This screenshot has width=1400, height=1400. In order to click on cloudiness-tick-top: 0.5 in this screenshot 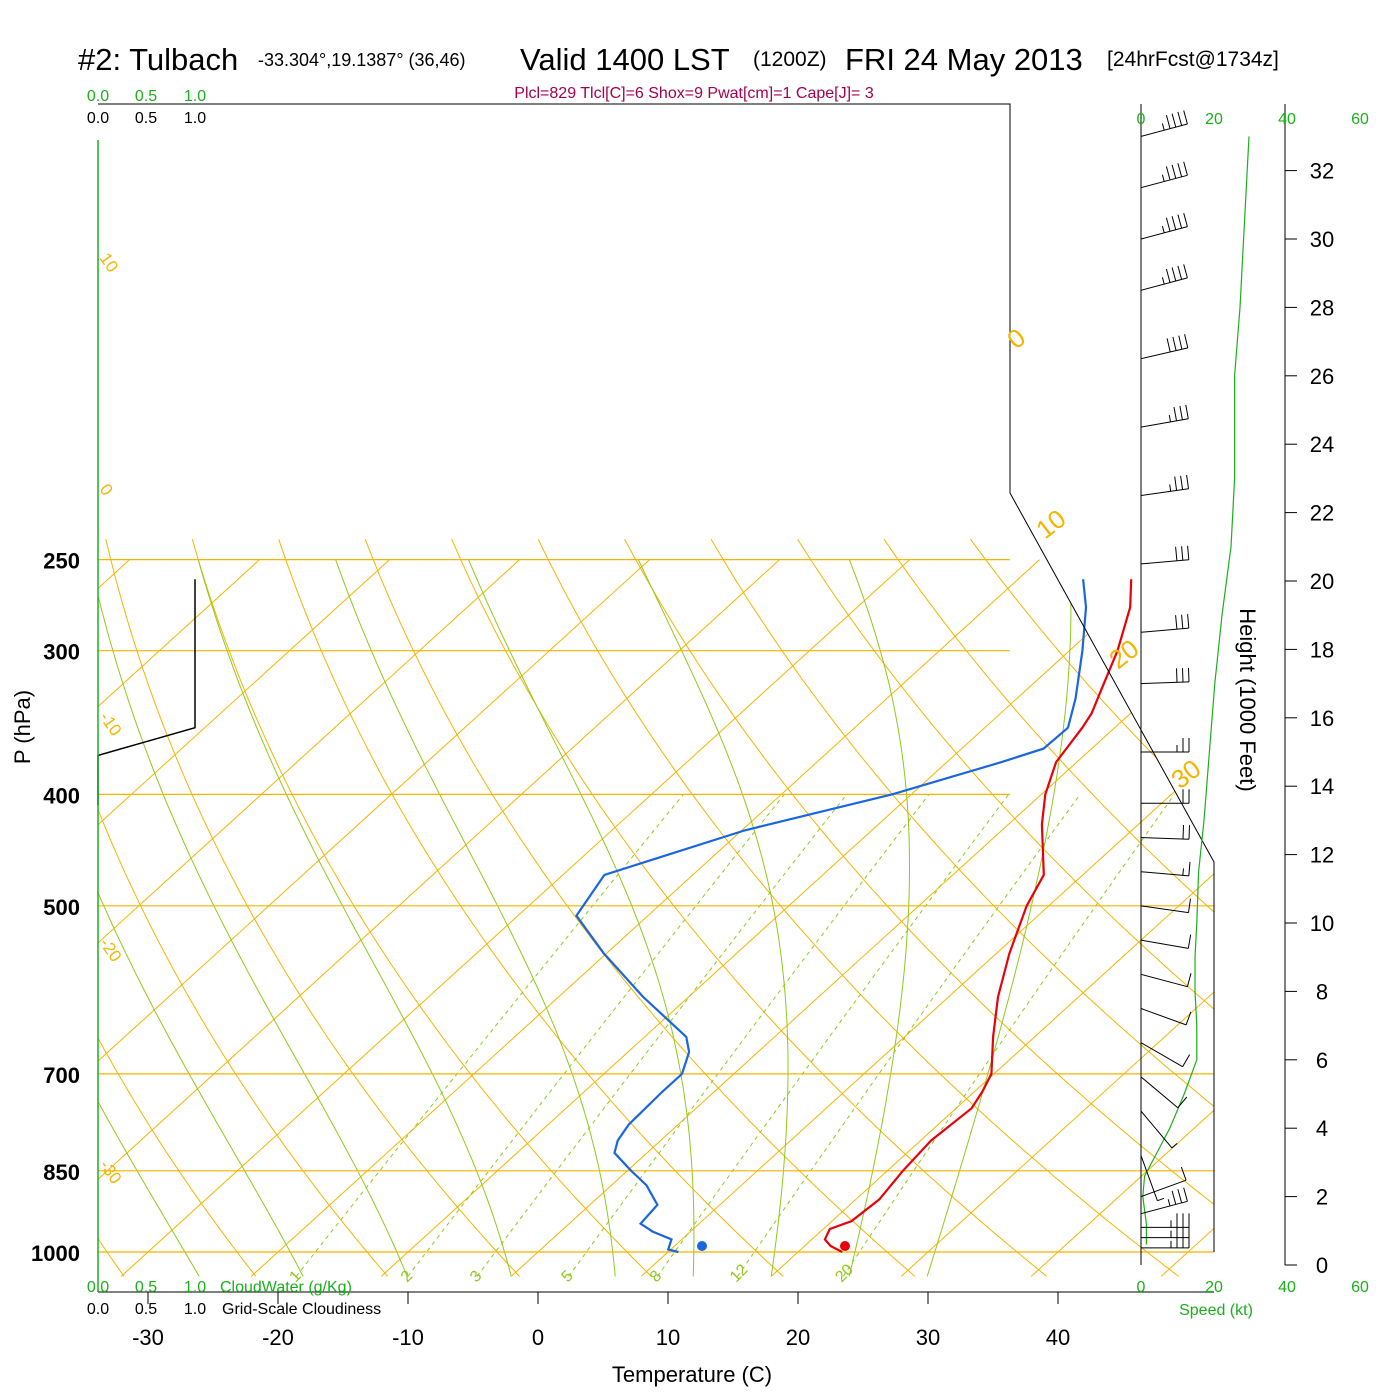, I will do `click(146, 118)`.